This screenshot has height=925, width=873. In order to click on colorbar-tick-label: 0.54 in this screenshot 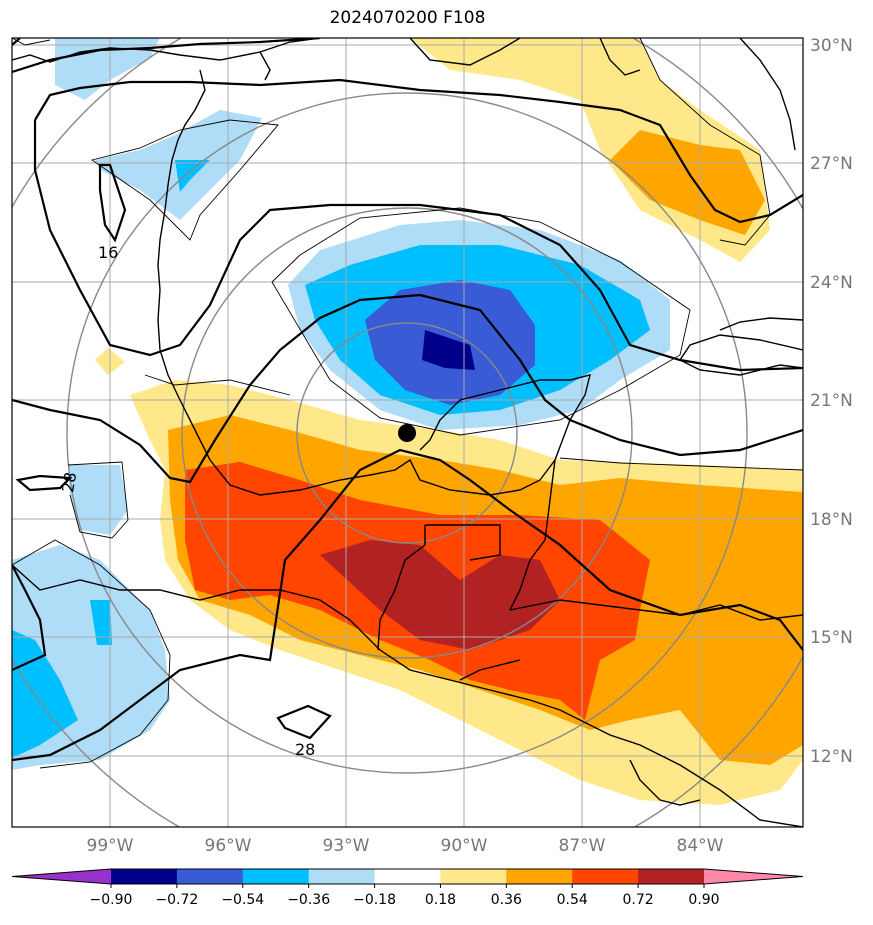, I will do `click(572, 900)`.